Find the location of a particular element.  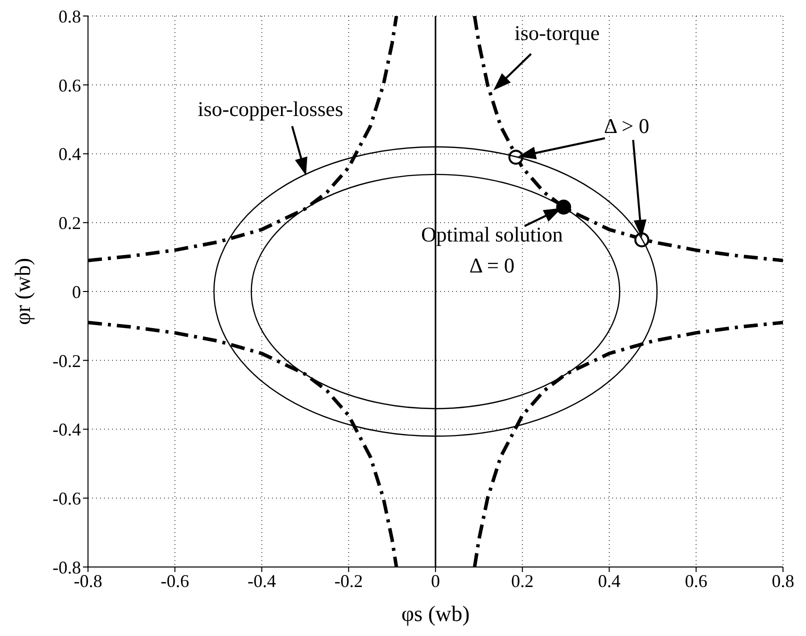

y-tick-label: 0.8 is located at coordinates (69, 16).